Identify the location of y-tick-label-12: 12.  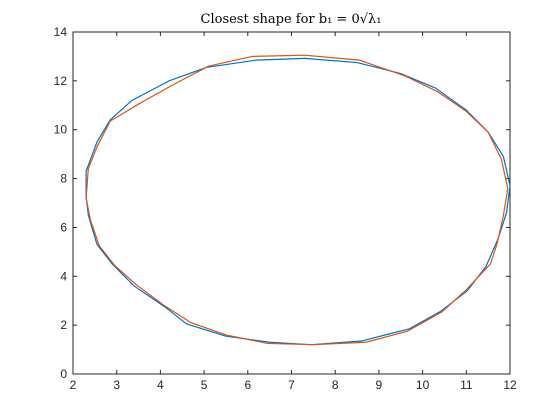
(61, 81).